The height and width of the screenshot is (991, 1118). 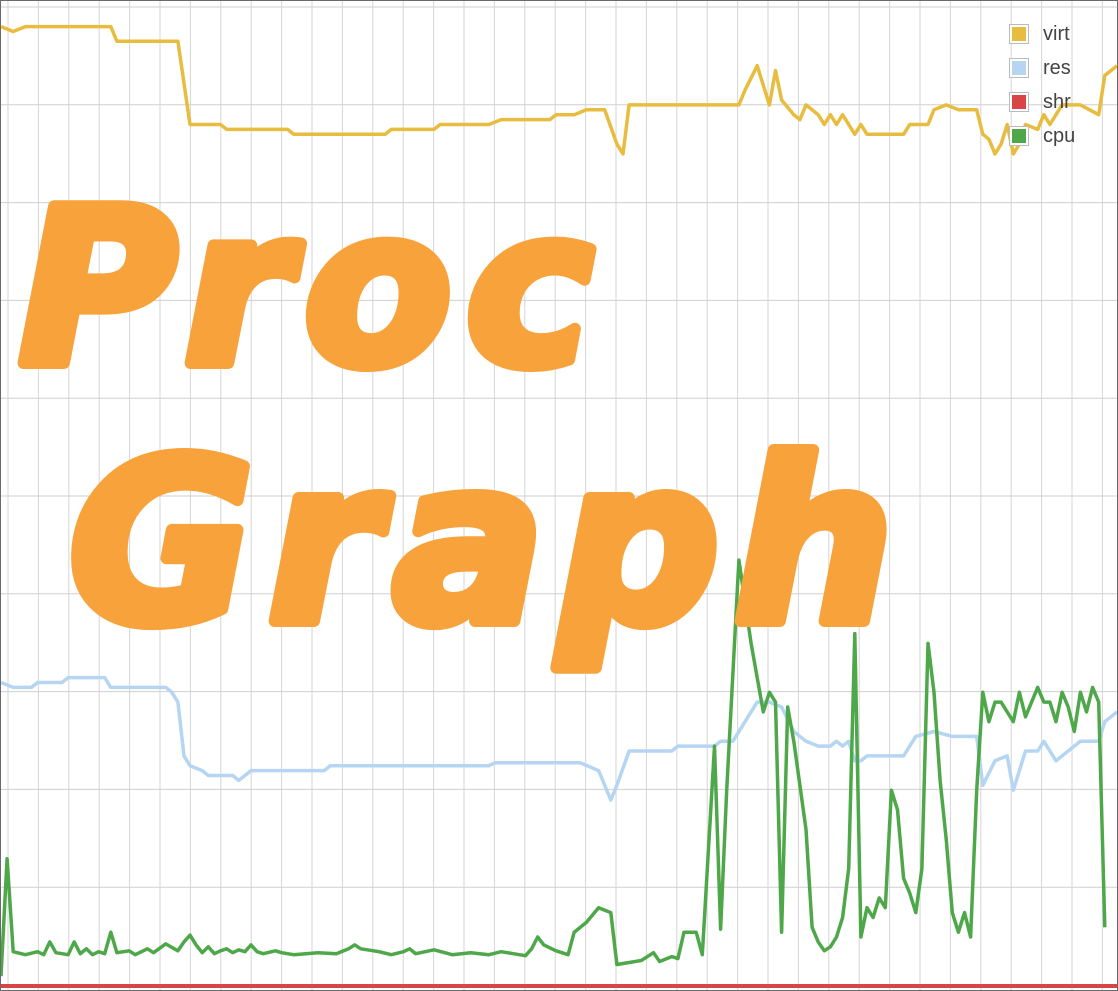 I want to click on legend-item-virt: virt, so click(x=1042, y=34).